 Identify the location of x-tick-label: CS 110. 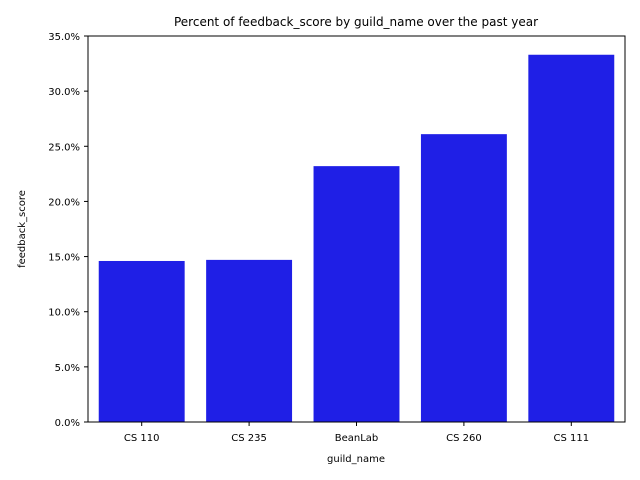
(142, 438).